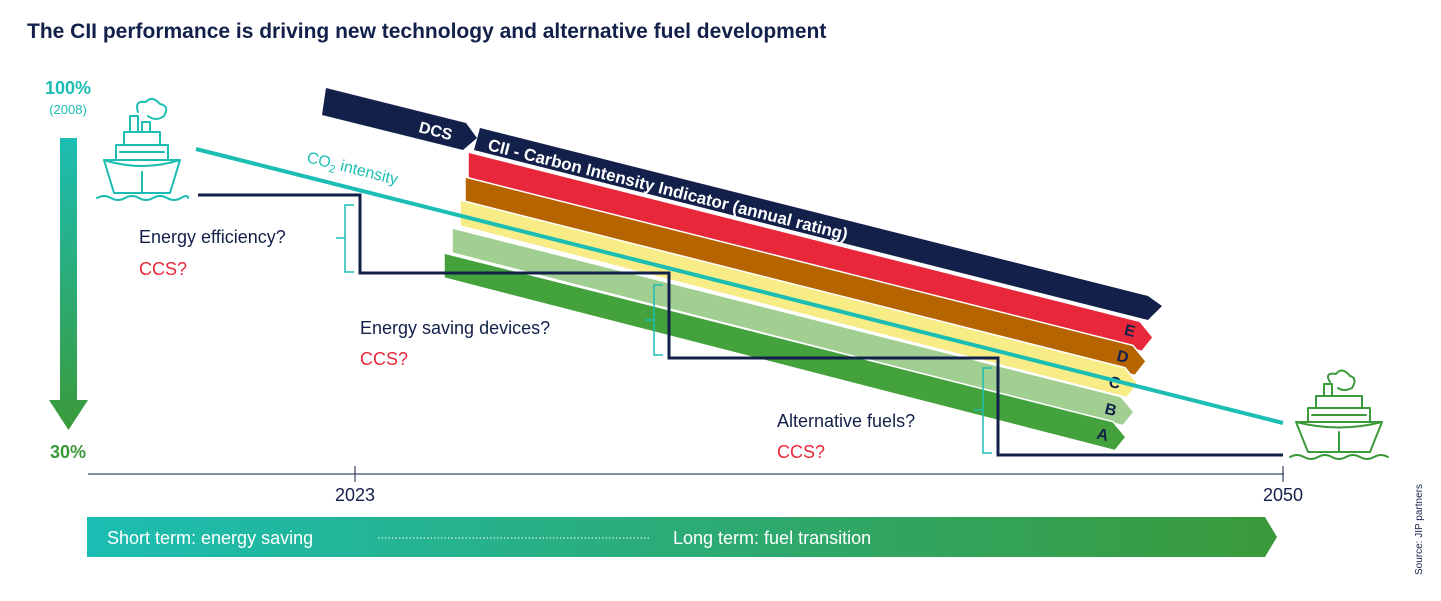  Describe the element at coordinates (68, 109) in the screenshot. I see `scale-top-note: (2008)` at that location.